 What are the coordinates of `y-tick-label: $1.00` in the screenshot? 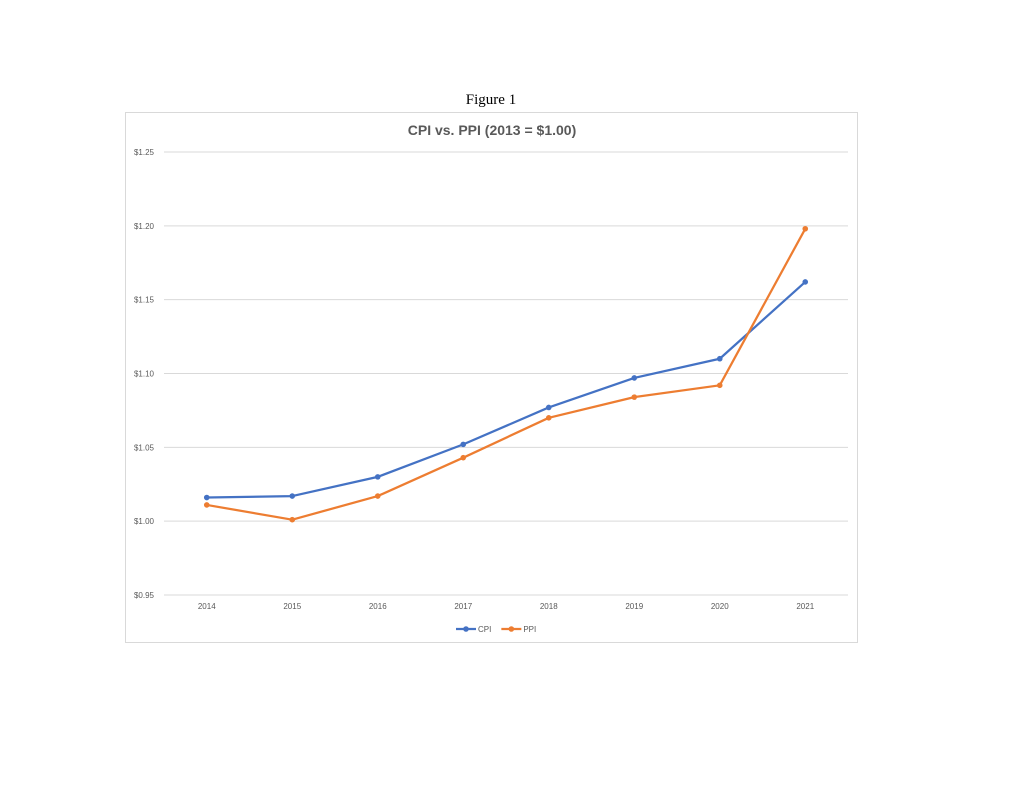 It's located at (144, 521).